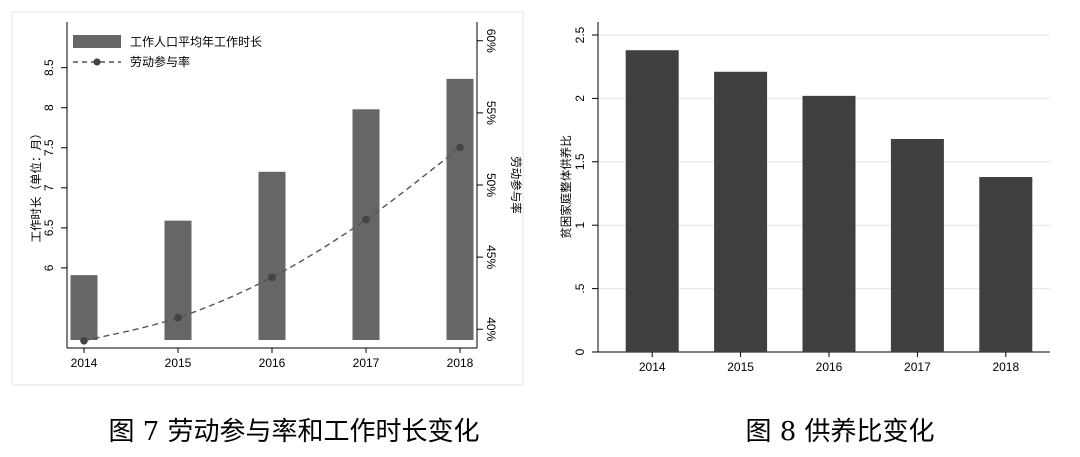 The width and height of the screenshot is (1080, 457). Describe the element at coordinates (580, 98) in the screenshot. I see `chart2-ytick-label: 2` at that location.